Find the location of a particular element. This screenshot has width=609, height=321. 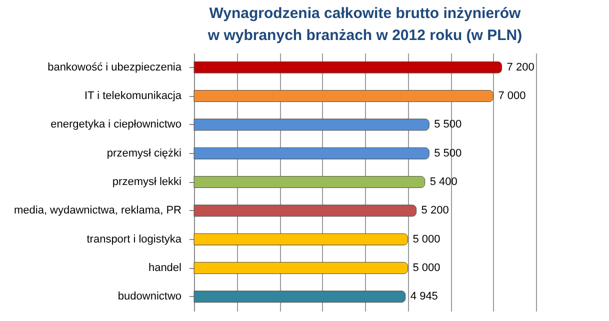

y-tick-label: IT i telekomunikacja is located at coordinates (133, 96).